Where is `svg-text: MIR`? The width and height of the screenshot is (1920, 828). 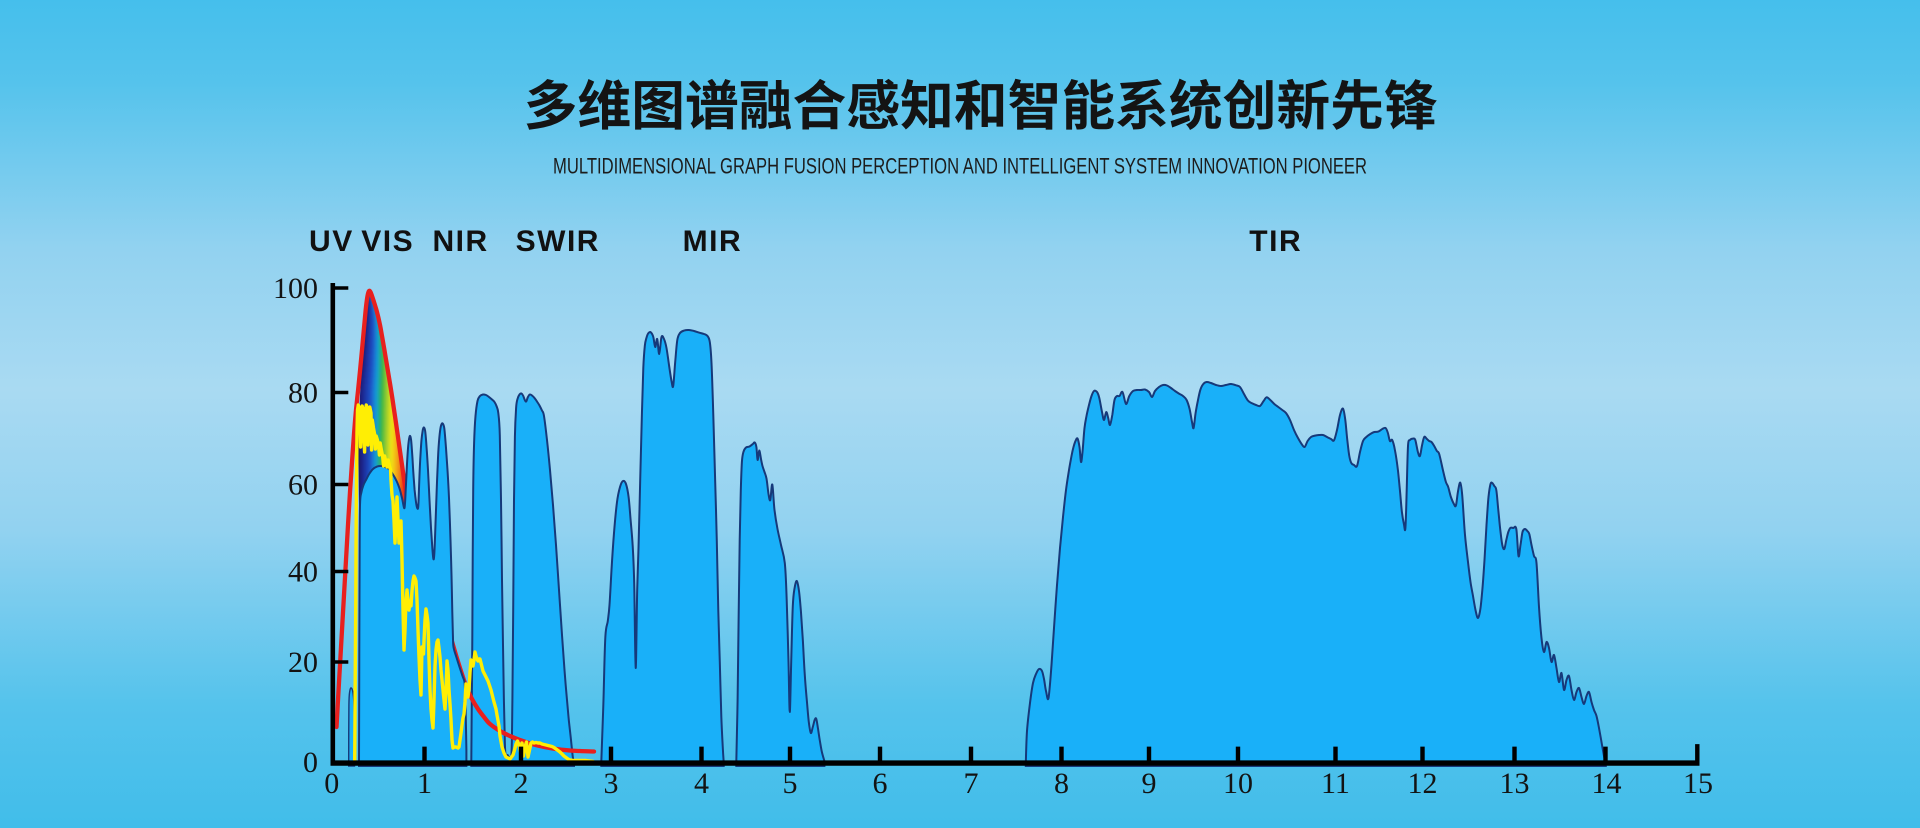
svg-text: MIR is located at coordinates (713, 241).